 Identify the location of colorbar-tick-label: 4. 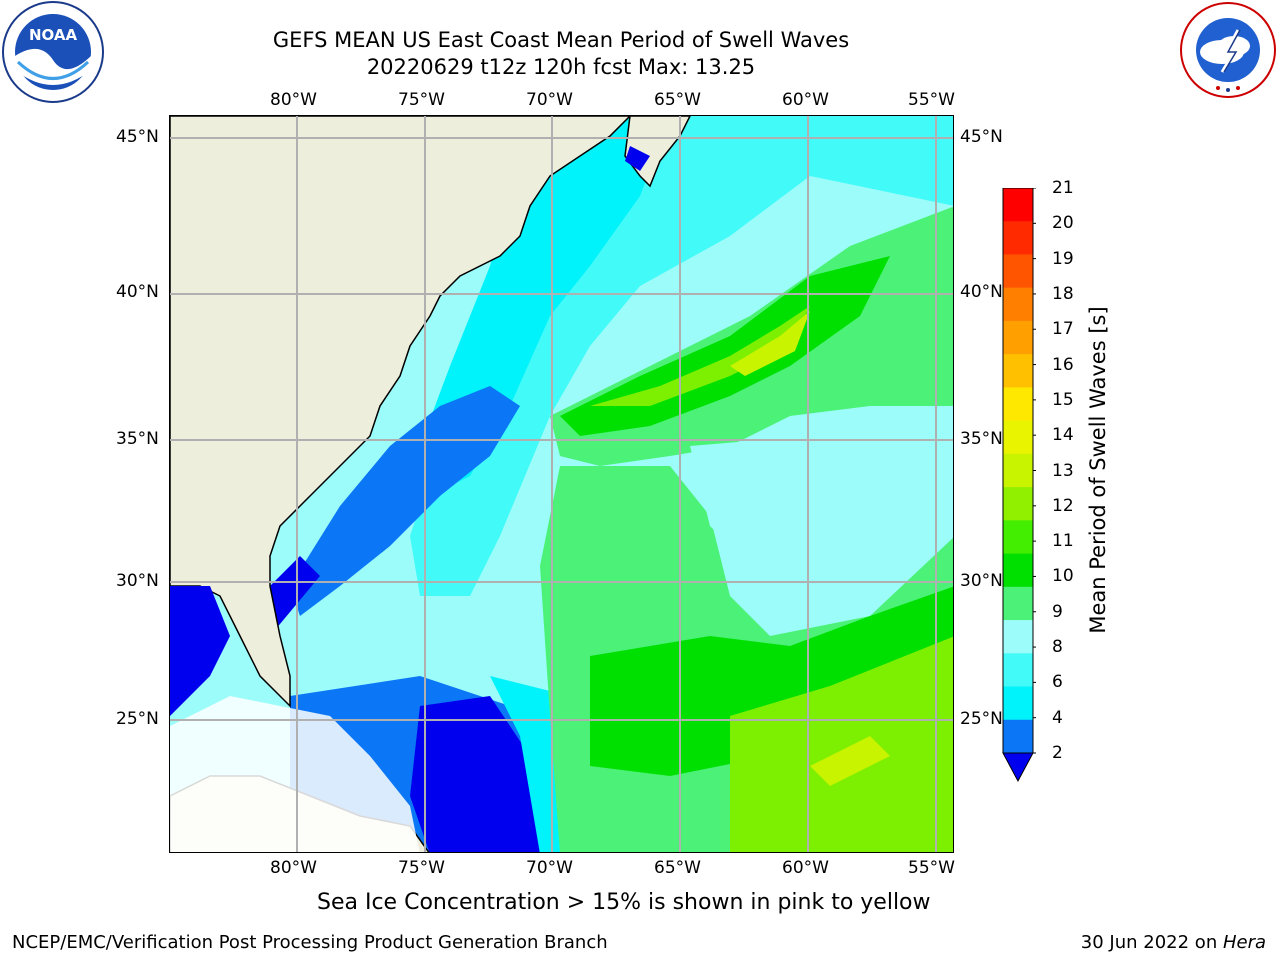
(1057, 717).